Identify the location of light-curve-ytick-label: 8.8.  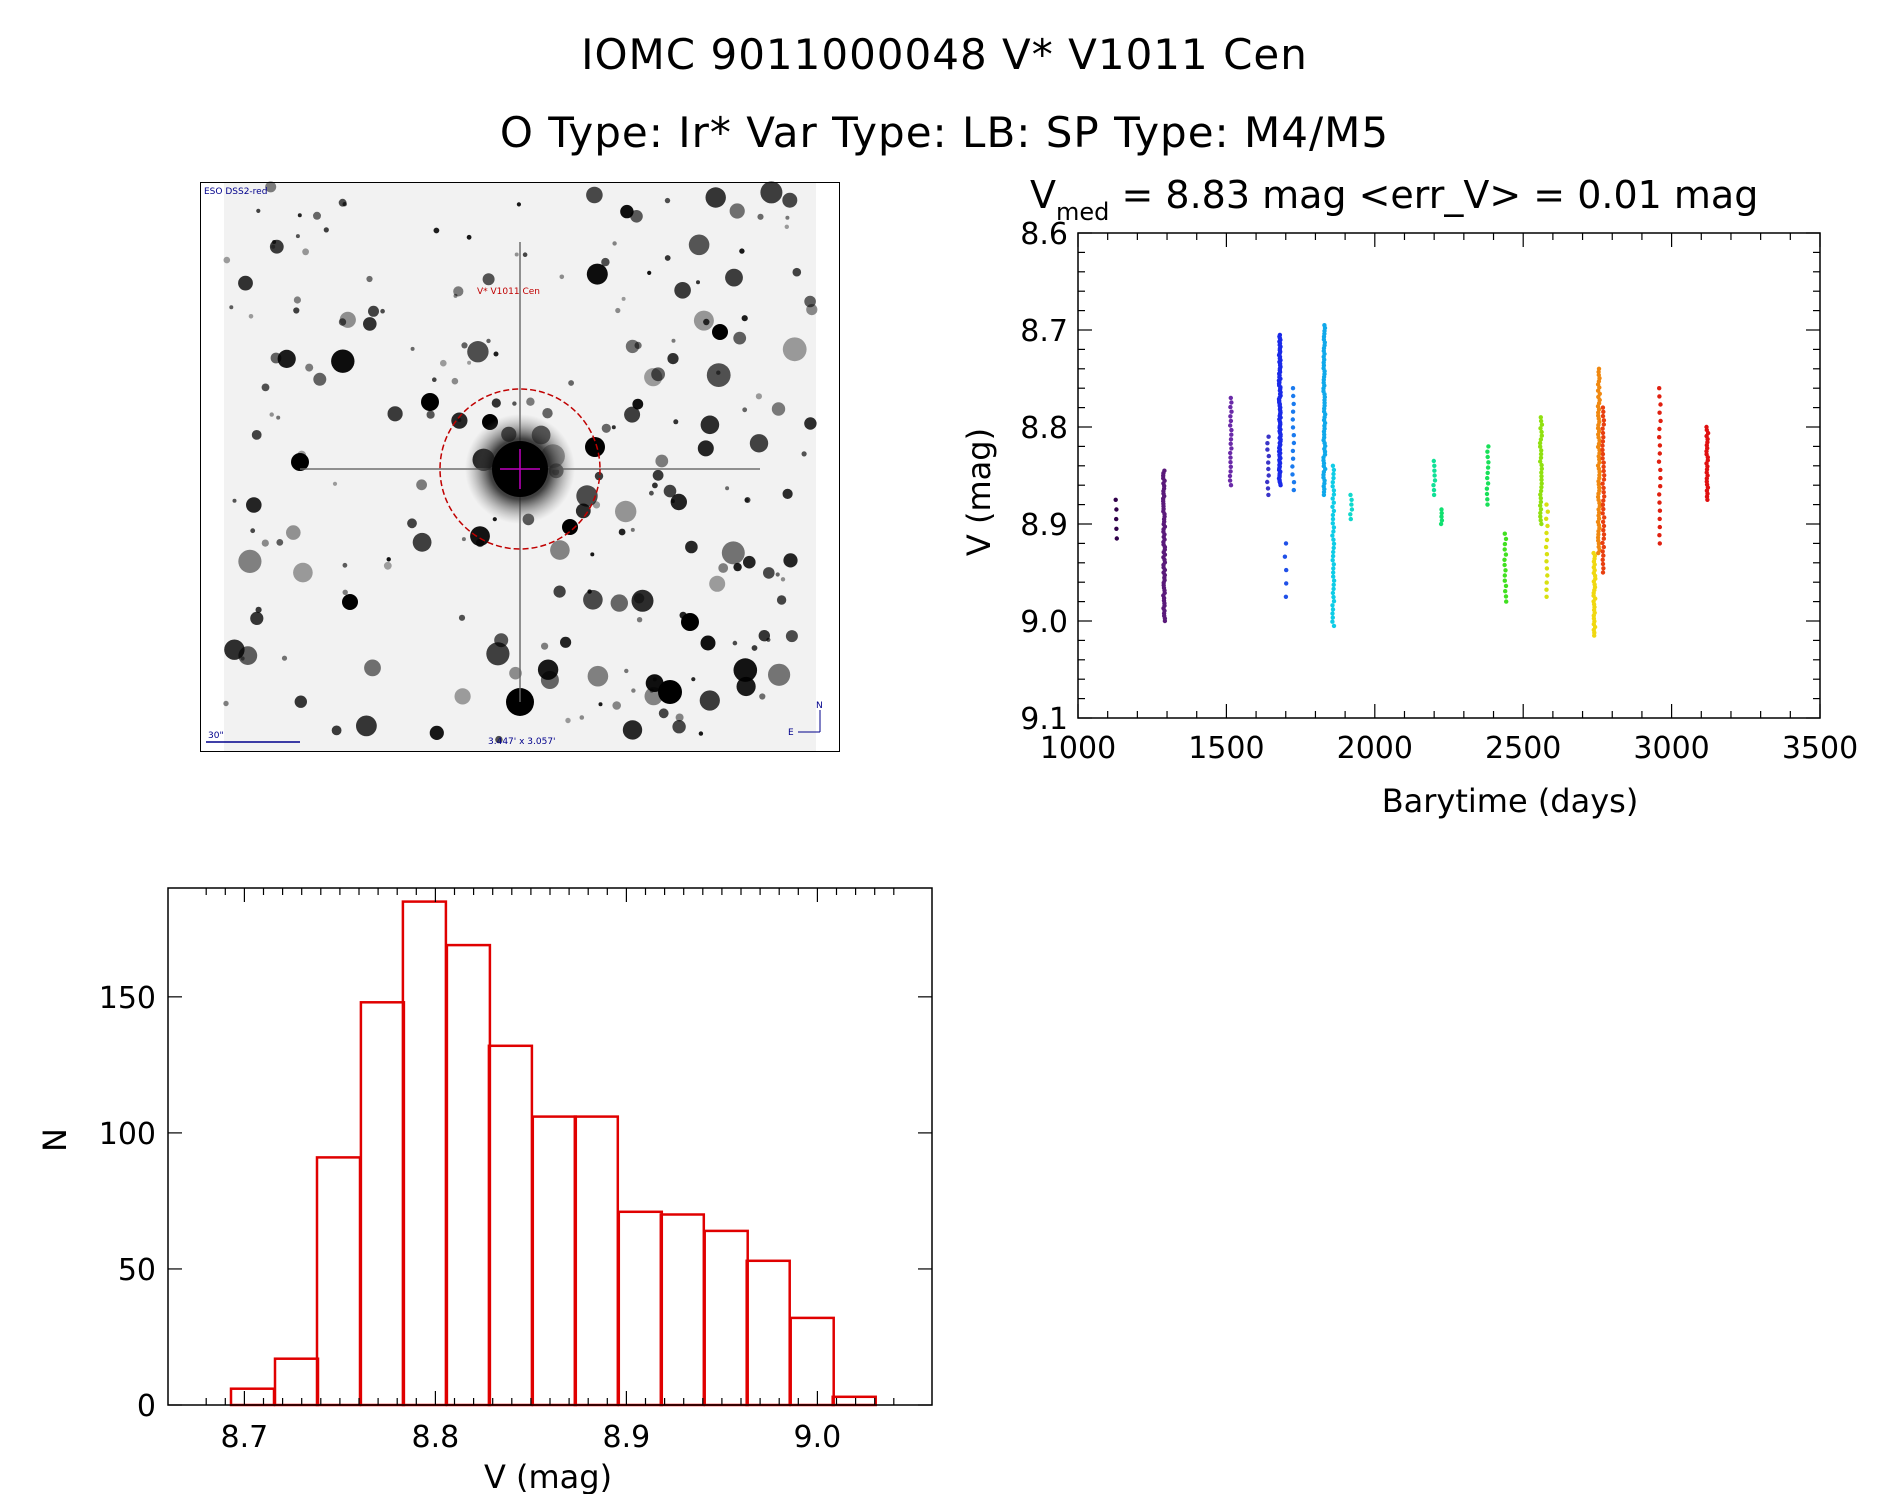
(1044, 428).